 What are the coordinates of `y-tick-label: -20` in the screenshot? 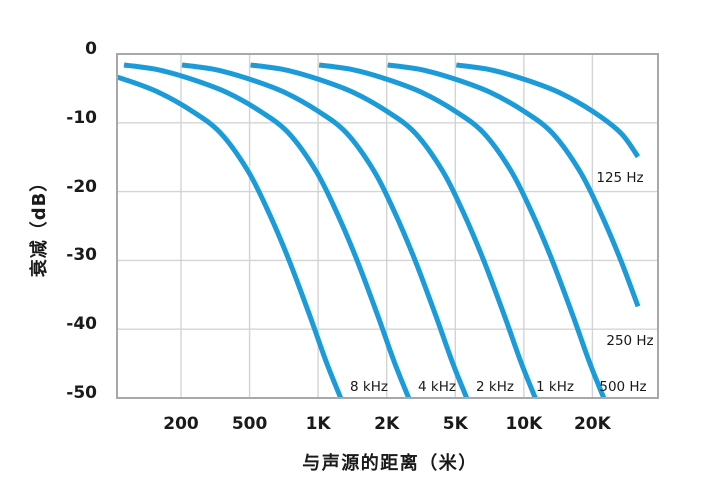 It's located at (81, 186).